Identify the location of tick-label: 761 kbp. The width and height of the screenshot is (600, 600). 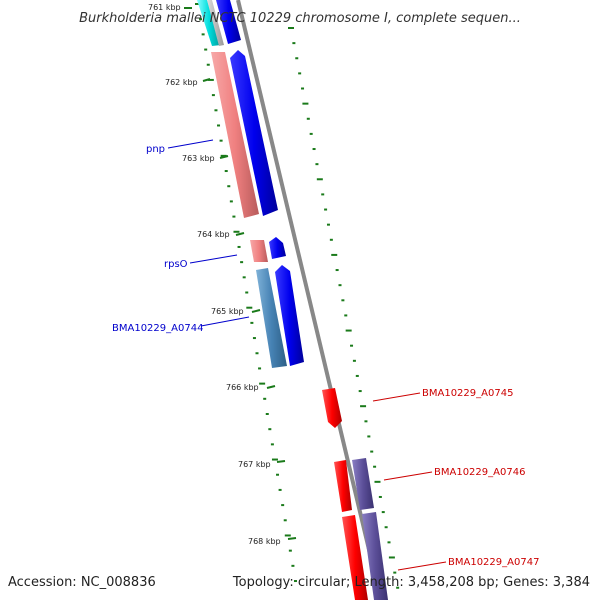
(164, 7).